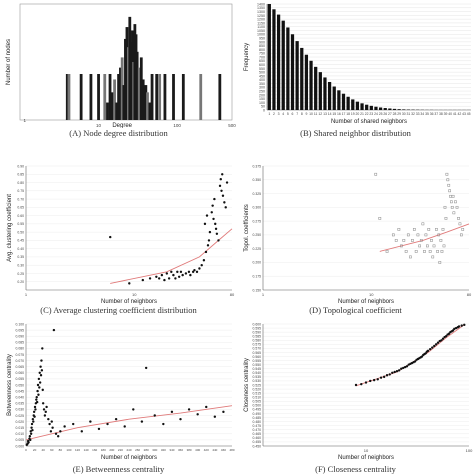 This screenshot has height=474, width=474. I want to click on y-tick-label: 100, so click(262, 103).